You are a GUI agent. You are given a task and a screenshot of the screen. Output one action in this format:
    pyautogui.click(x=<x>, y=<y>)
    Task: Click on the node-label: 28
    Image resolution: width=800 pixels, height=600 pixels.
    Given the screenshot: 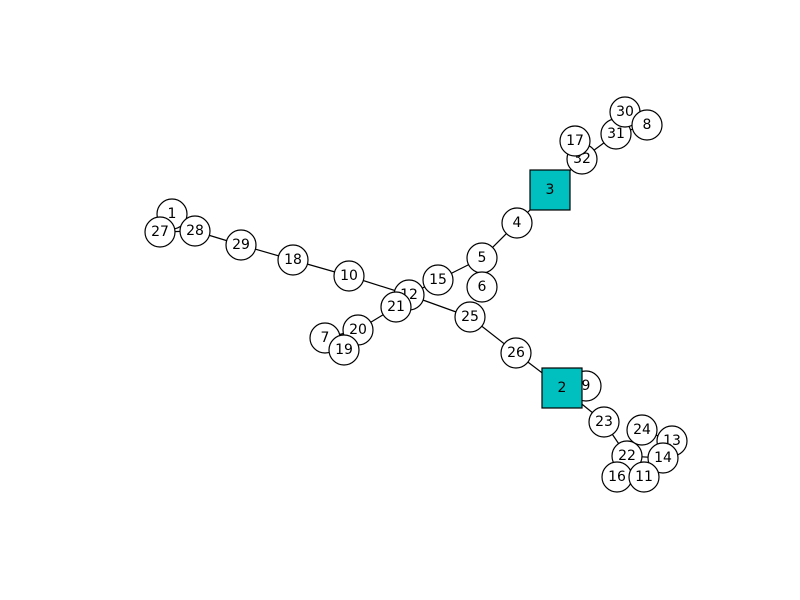 What is the action you would take?
    pyautogui.click(x=195, y=231)
    